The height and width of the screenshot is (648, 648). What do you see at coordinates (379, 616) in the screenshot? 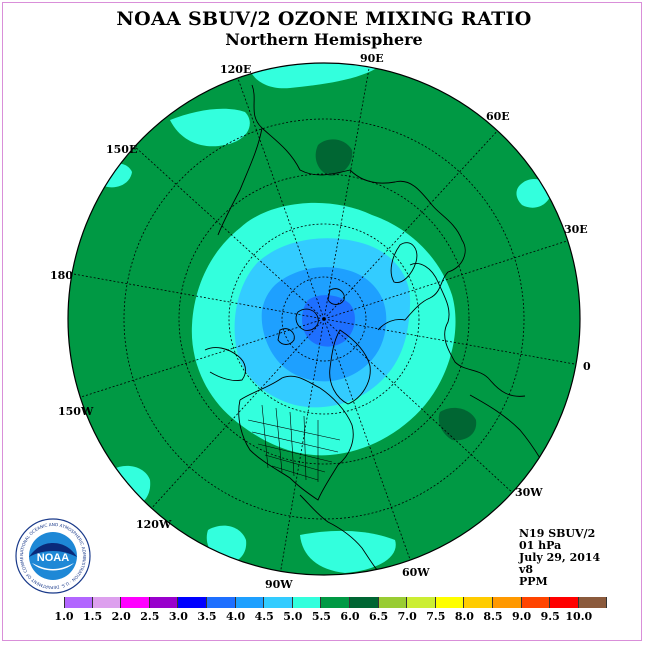
I see `legend-tick-label: 6.5` at bounding box center [379, 616].